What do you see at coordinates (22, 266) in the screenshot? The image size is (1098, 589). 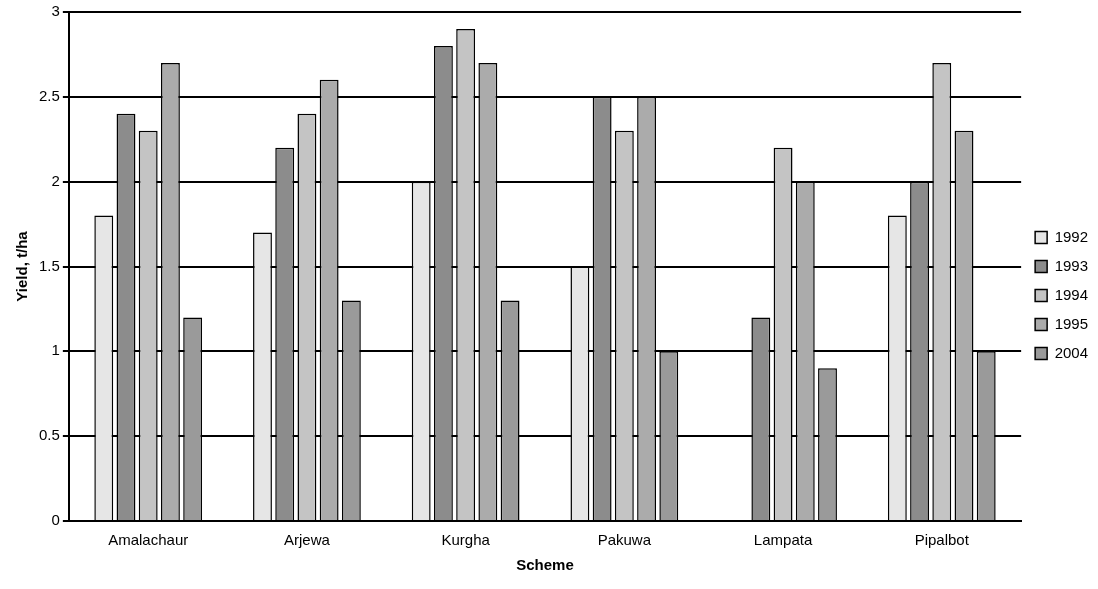 I see `y-axis-title: Yield, t/ha` at bounding box center [22, 266].